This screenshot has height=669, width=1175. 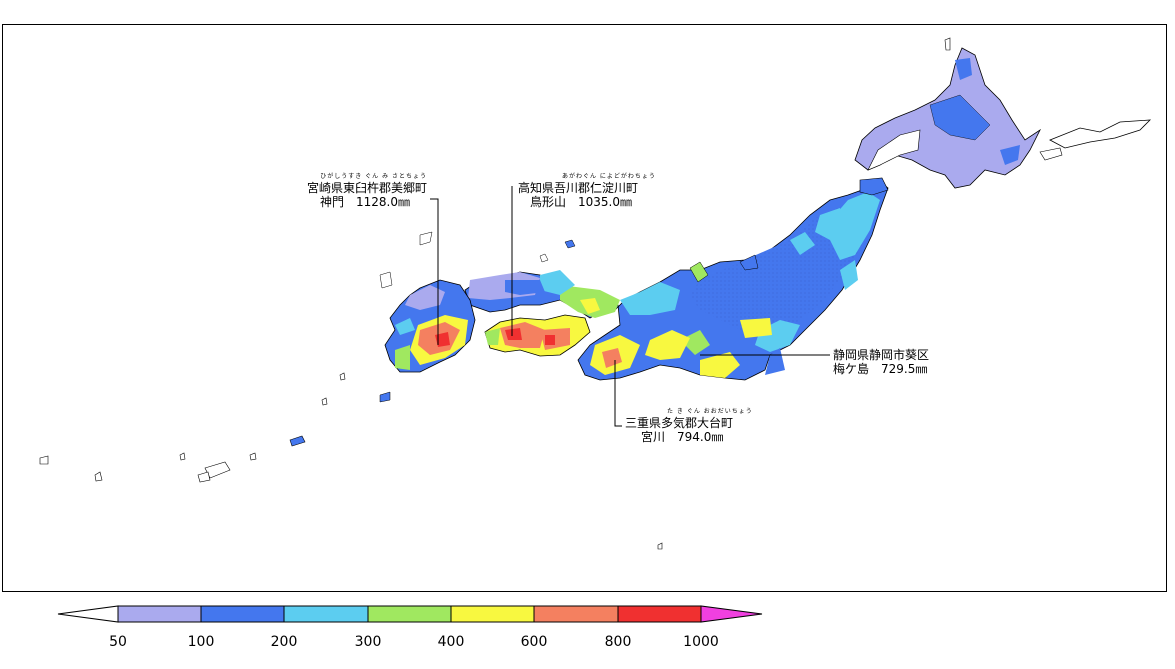 I want to click on colorbar-tick: 200, so click(x=284, y=642).